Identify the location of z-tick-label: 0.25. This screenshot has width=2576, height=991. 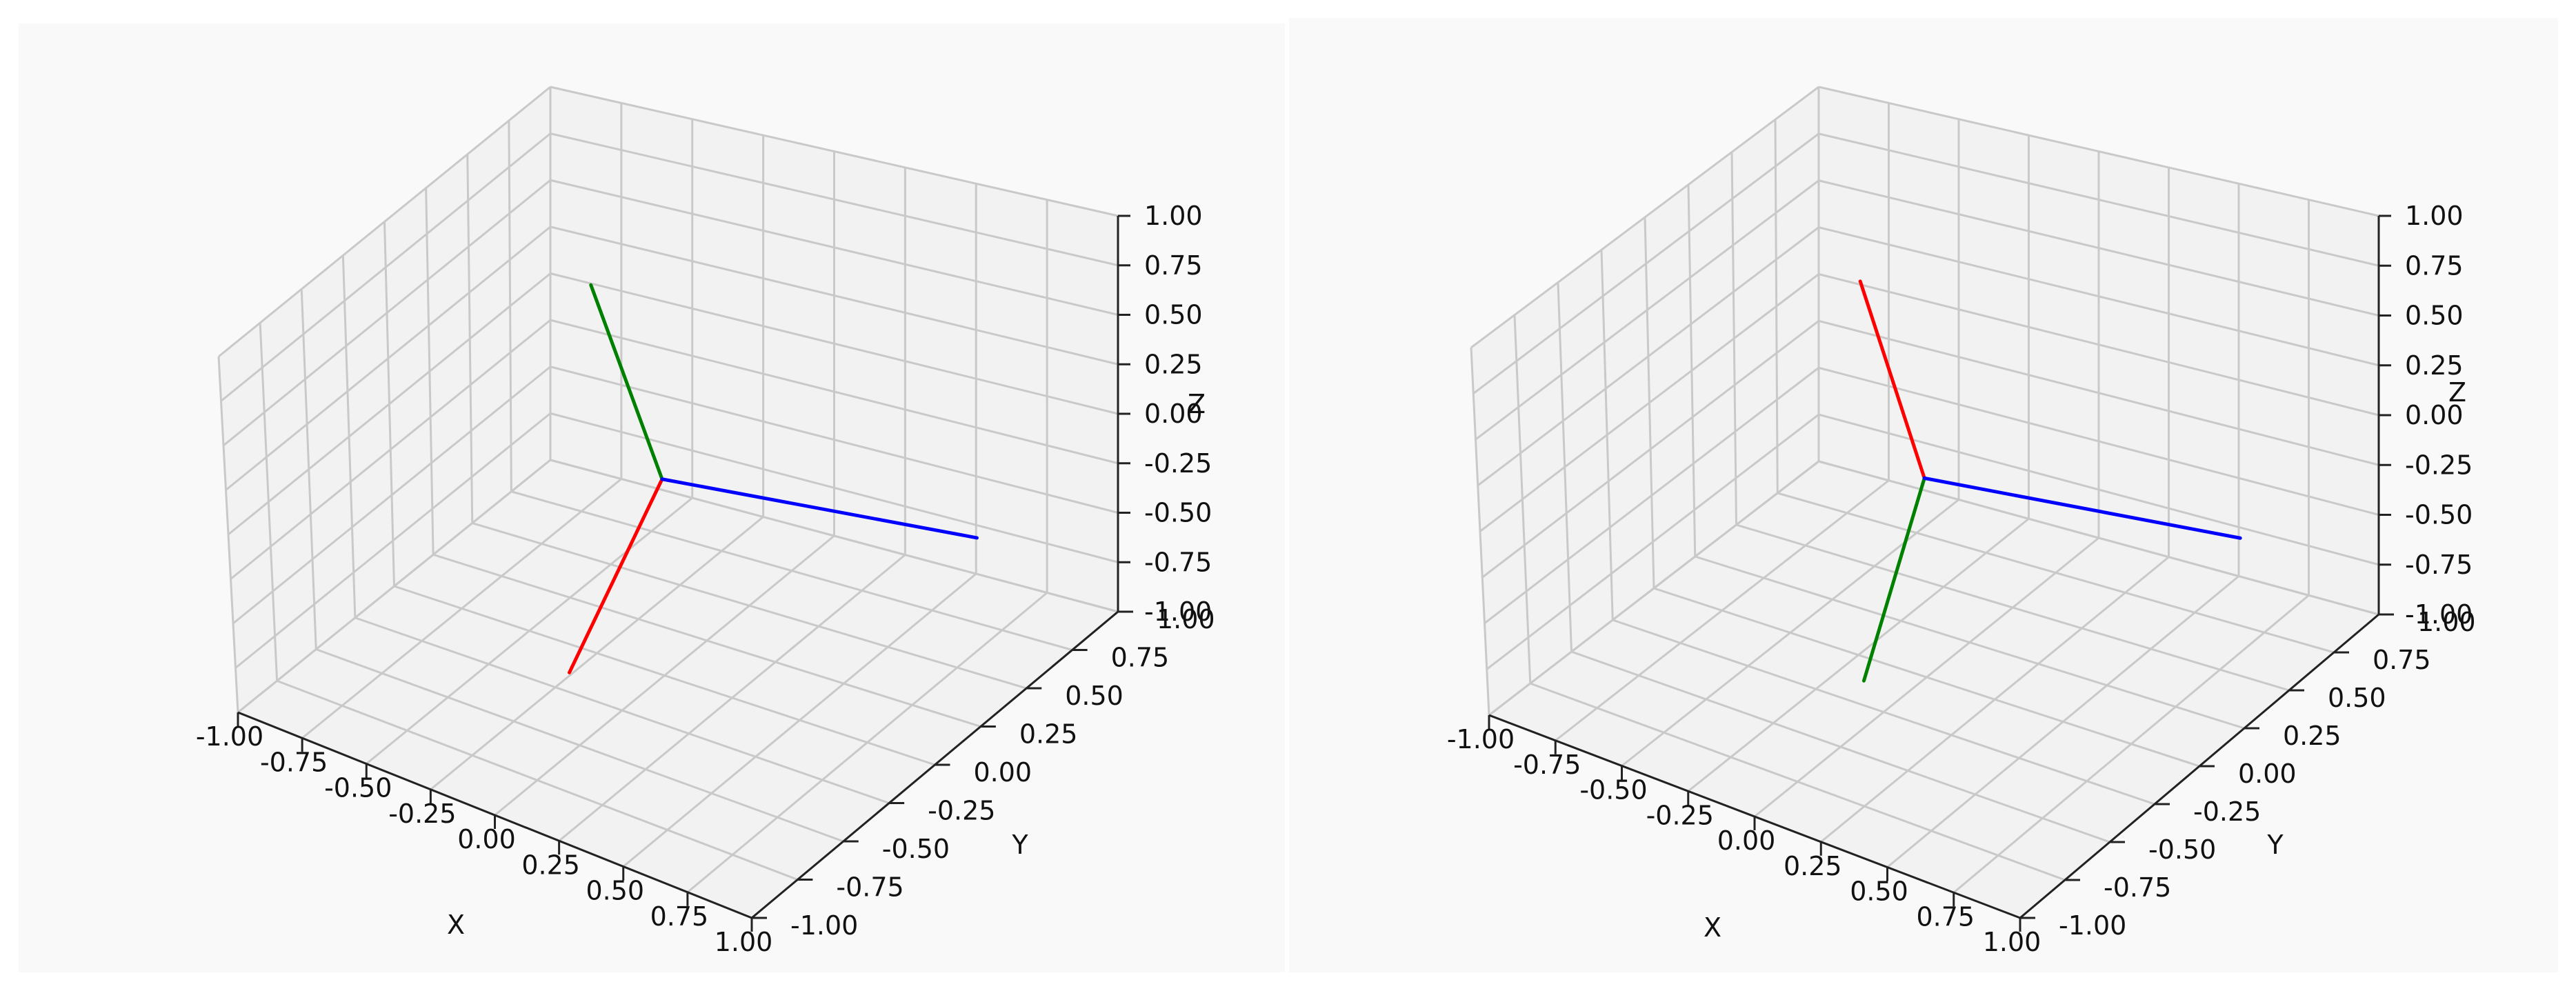
(1173, 364).